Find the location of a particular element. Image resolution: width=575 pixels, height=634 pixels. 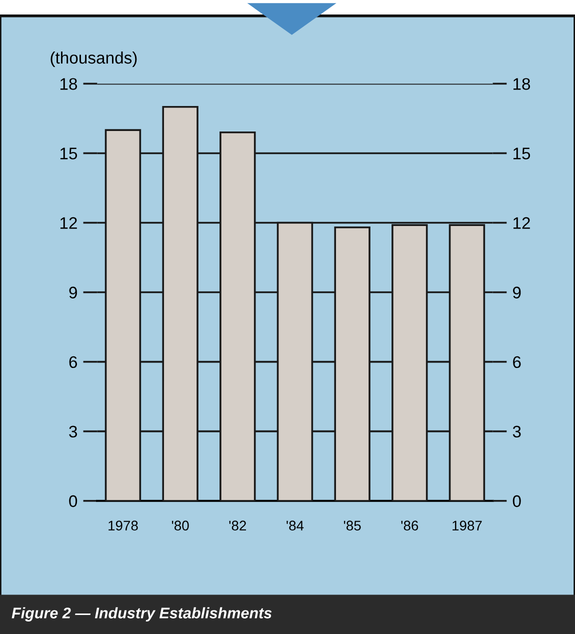

x-tick-label: '85 is located at coordinates (352, 525).